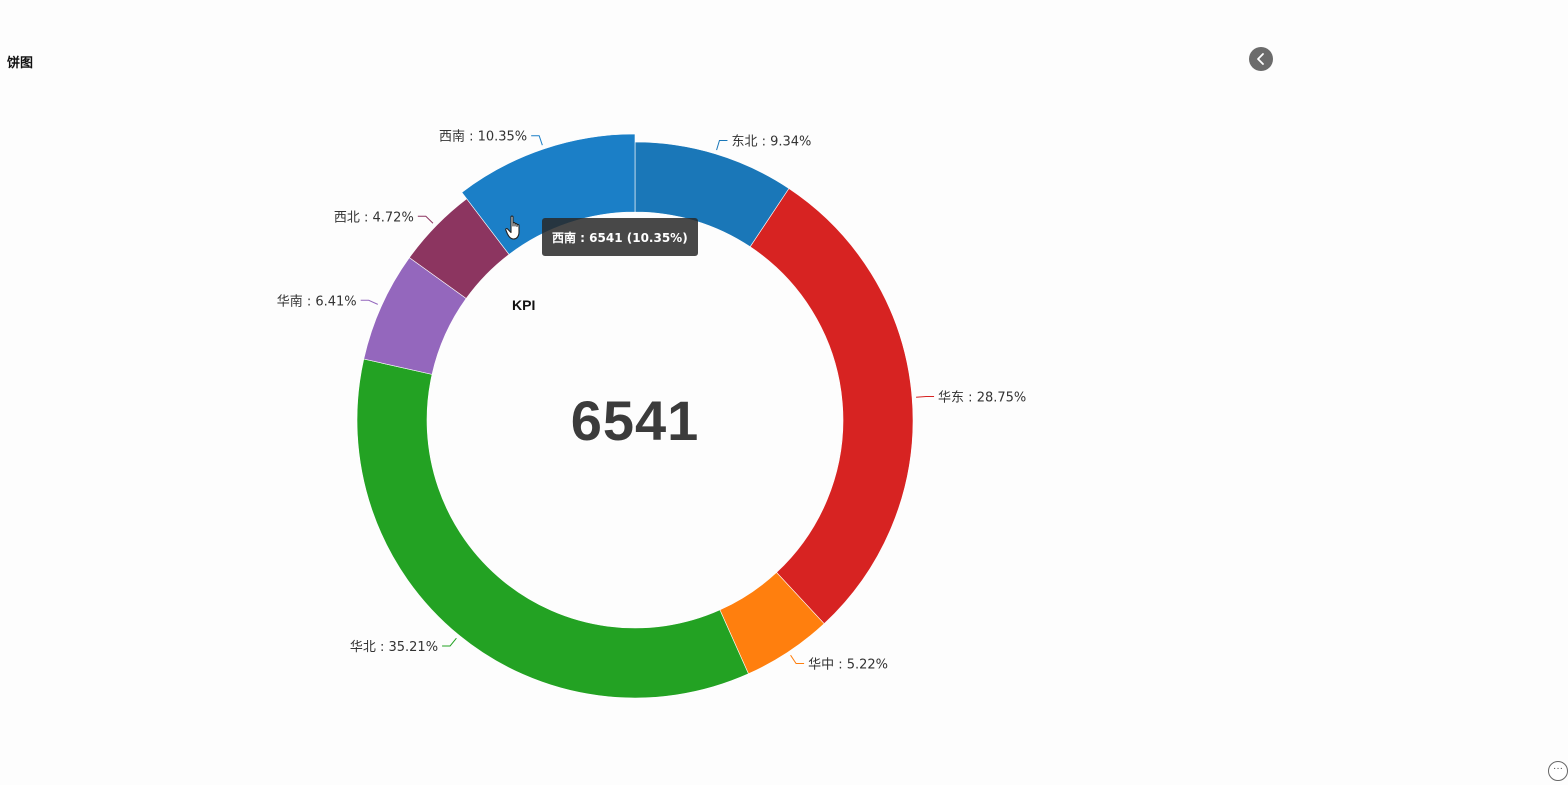  Describe the element at coordinates (771, 141) in the screenshot. I see `slice-label-0: 东北 : 9.34%` at that location.